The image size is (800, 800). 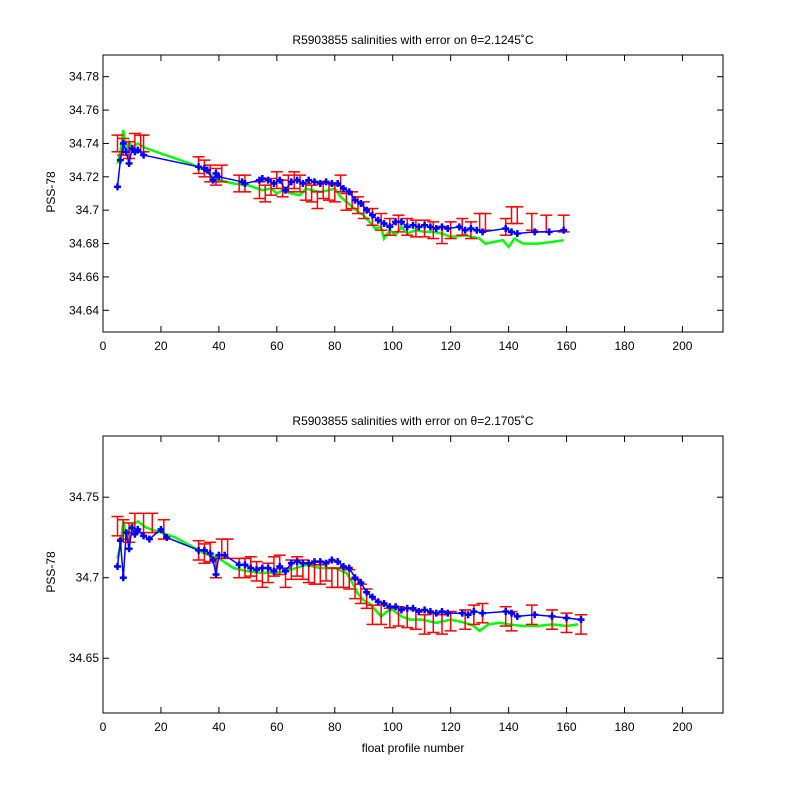 I want to click on x-tick-label: 200, so click(x=682, y=346).